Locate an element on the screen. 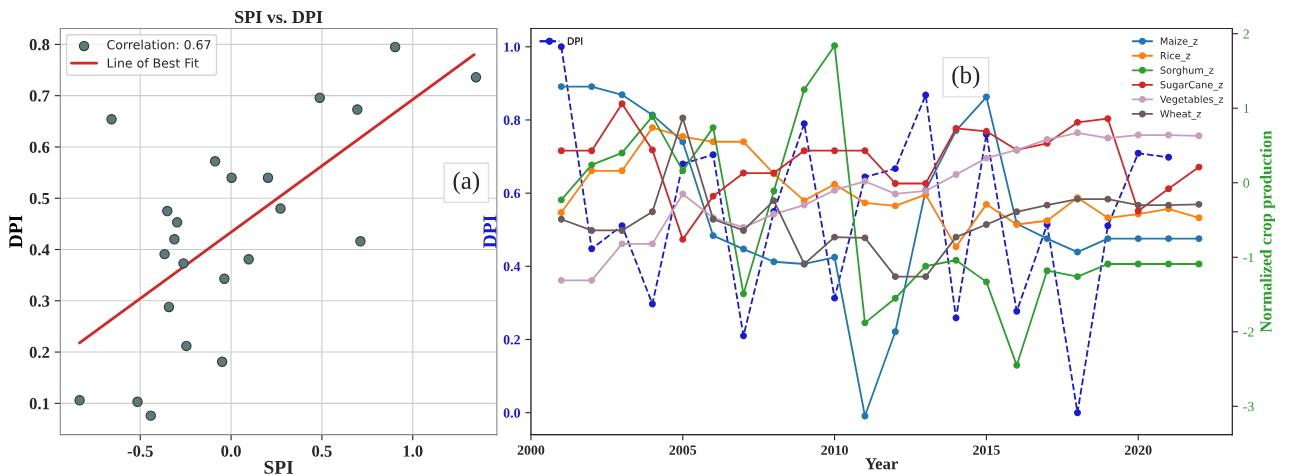  legend-label: Line of Best Fit is located at coordinates (153, 63).